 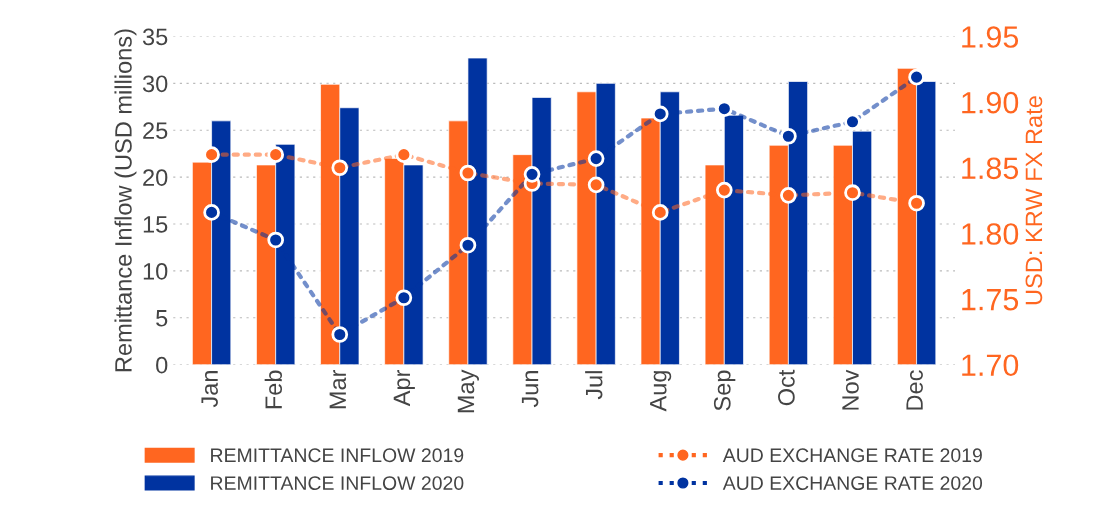 What do you see at coordinates (338, 389) in the screenshot?
I see `x-tick-label: Mar` at bounding box center [338, 389].